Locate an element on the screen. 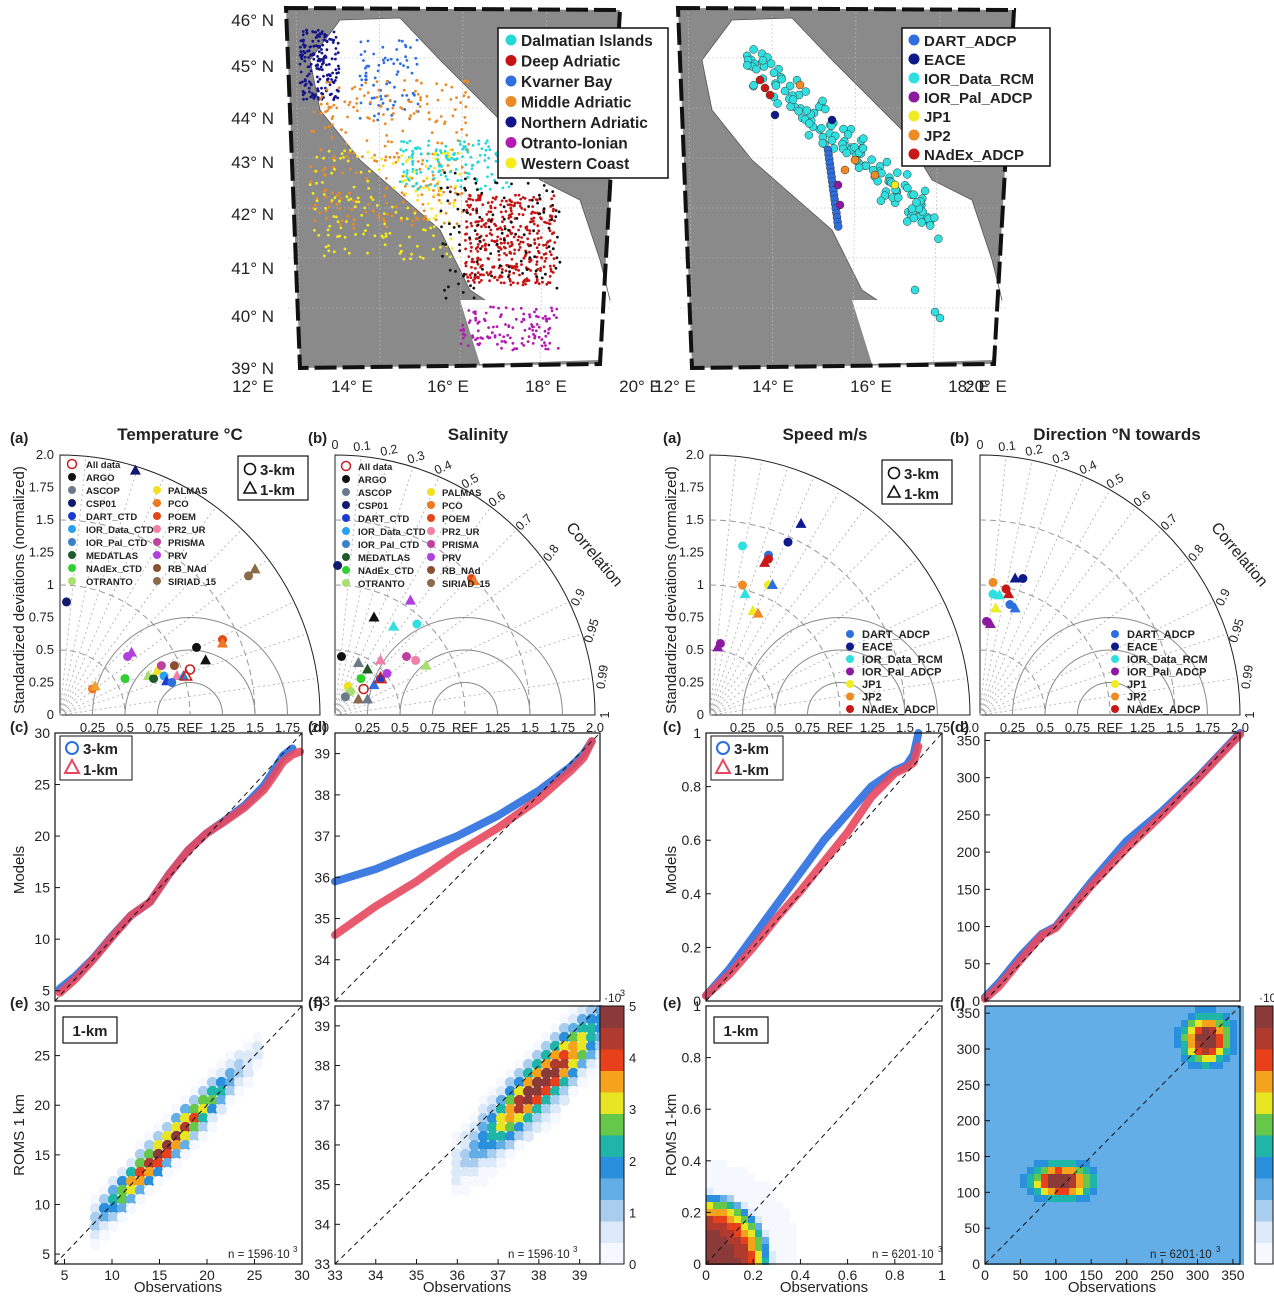  y-tick-label: 50 is located at coordinates (972, 964).